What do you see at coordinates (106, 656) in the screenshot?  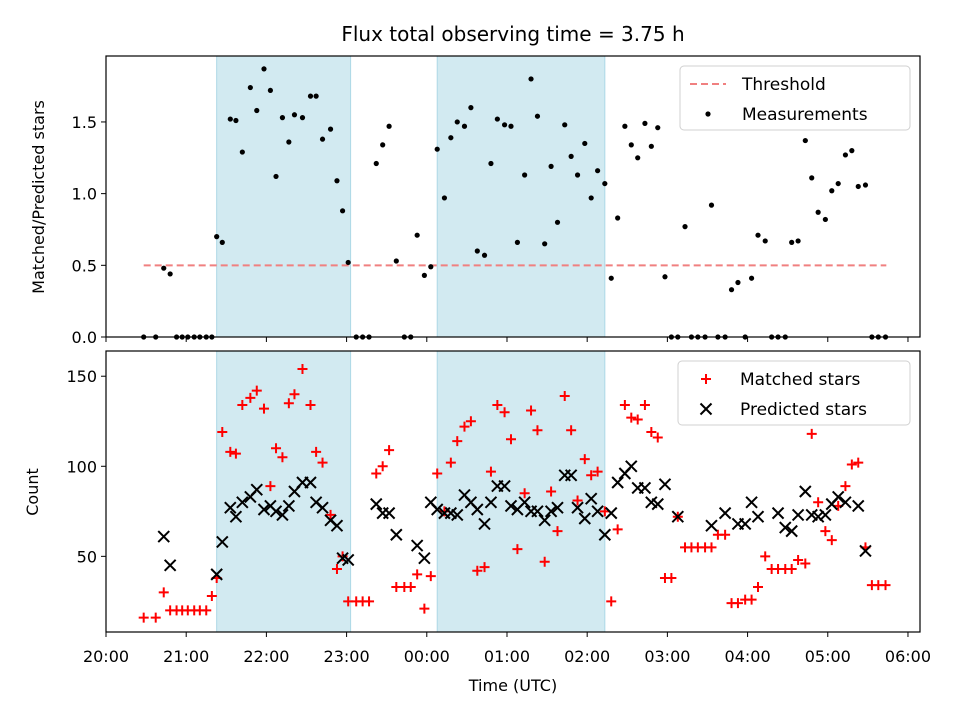 I see `x-tick-label: 20:00` at bounding box center [106, 656].